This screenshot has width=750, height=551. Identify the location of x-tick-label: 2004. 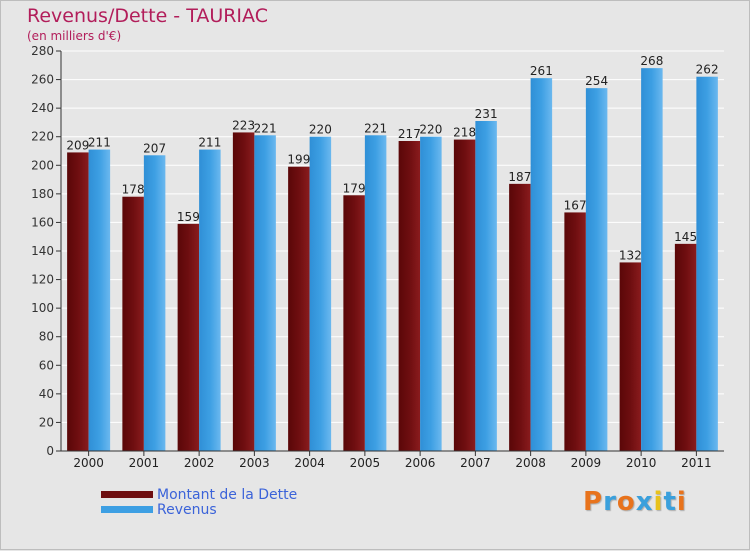
(309, 463).